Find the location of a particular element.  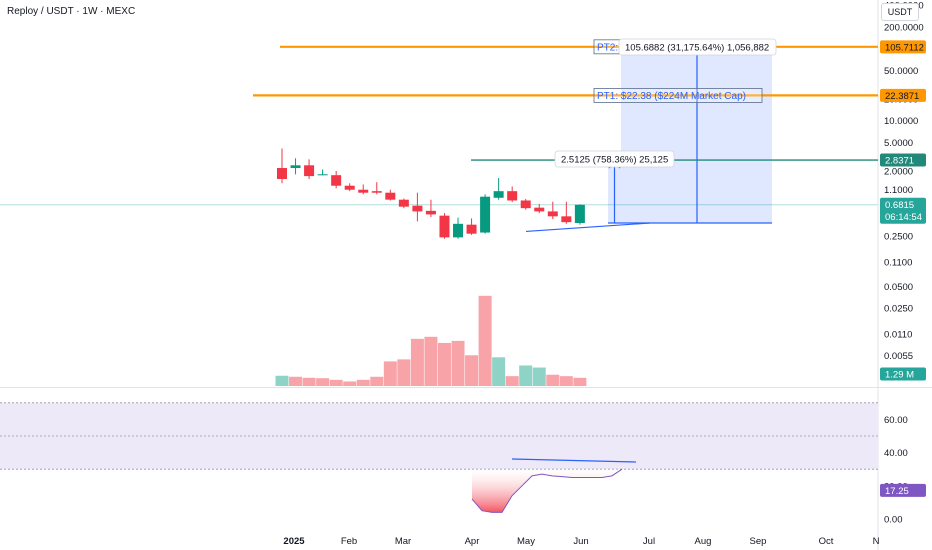

pt2-price-tag: 105.7112 is located at coordinates (904, 47).